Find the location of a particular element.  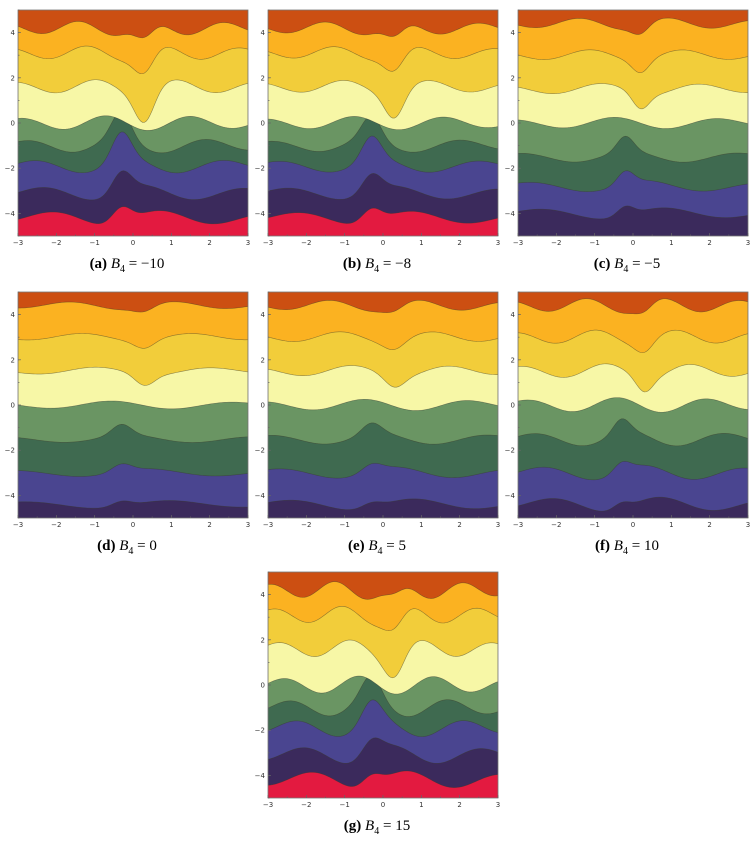

panel-b: −3 −2 −1 0 1 2 3 −4 −2 0 2 4 (b) B4 = −8 is located at coordinates (377, 142).